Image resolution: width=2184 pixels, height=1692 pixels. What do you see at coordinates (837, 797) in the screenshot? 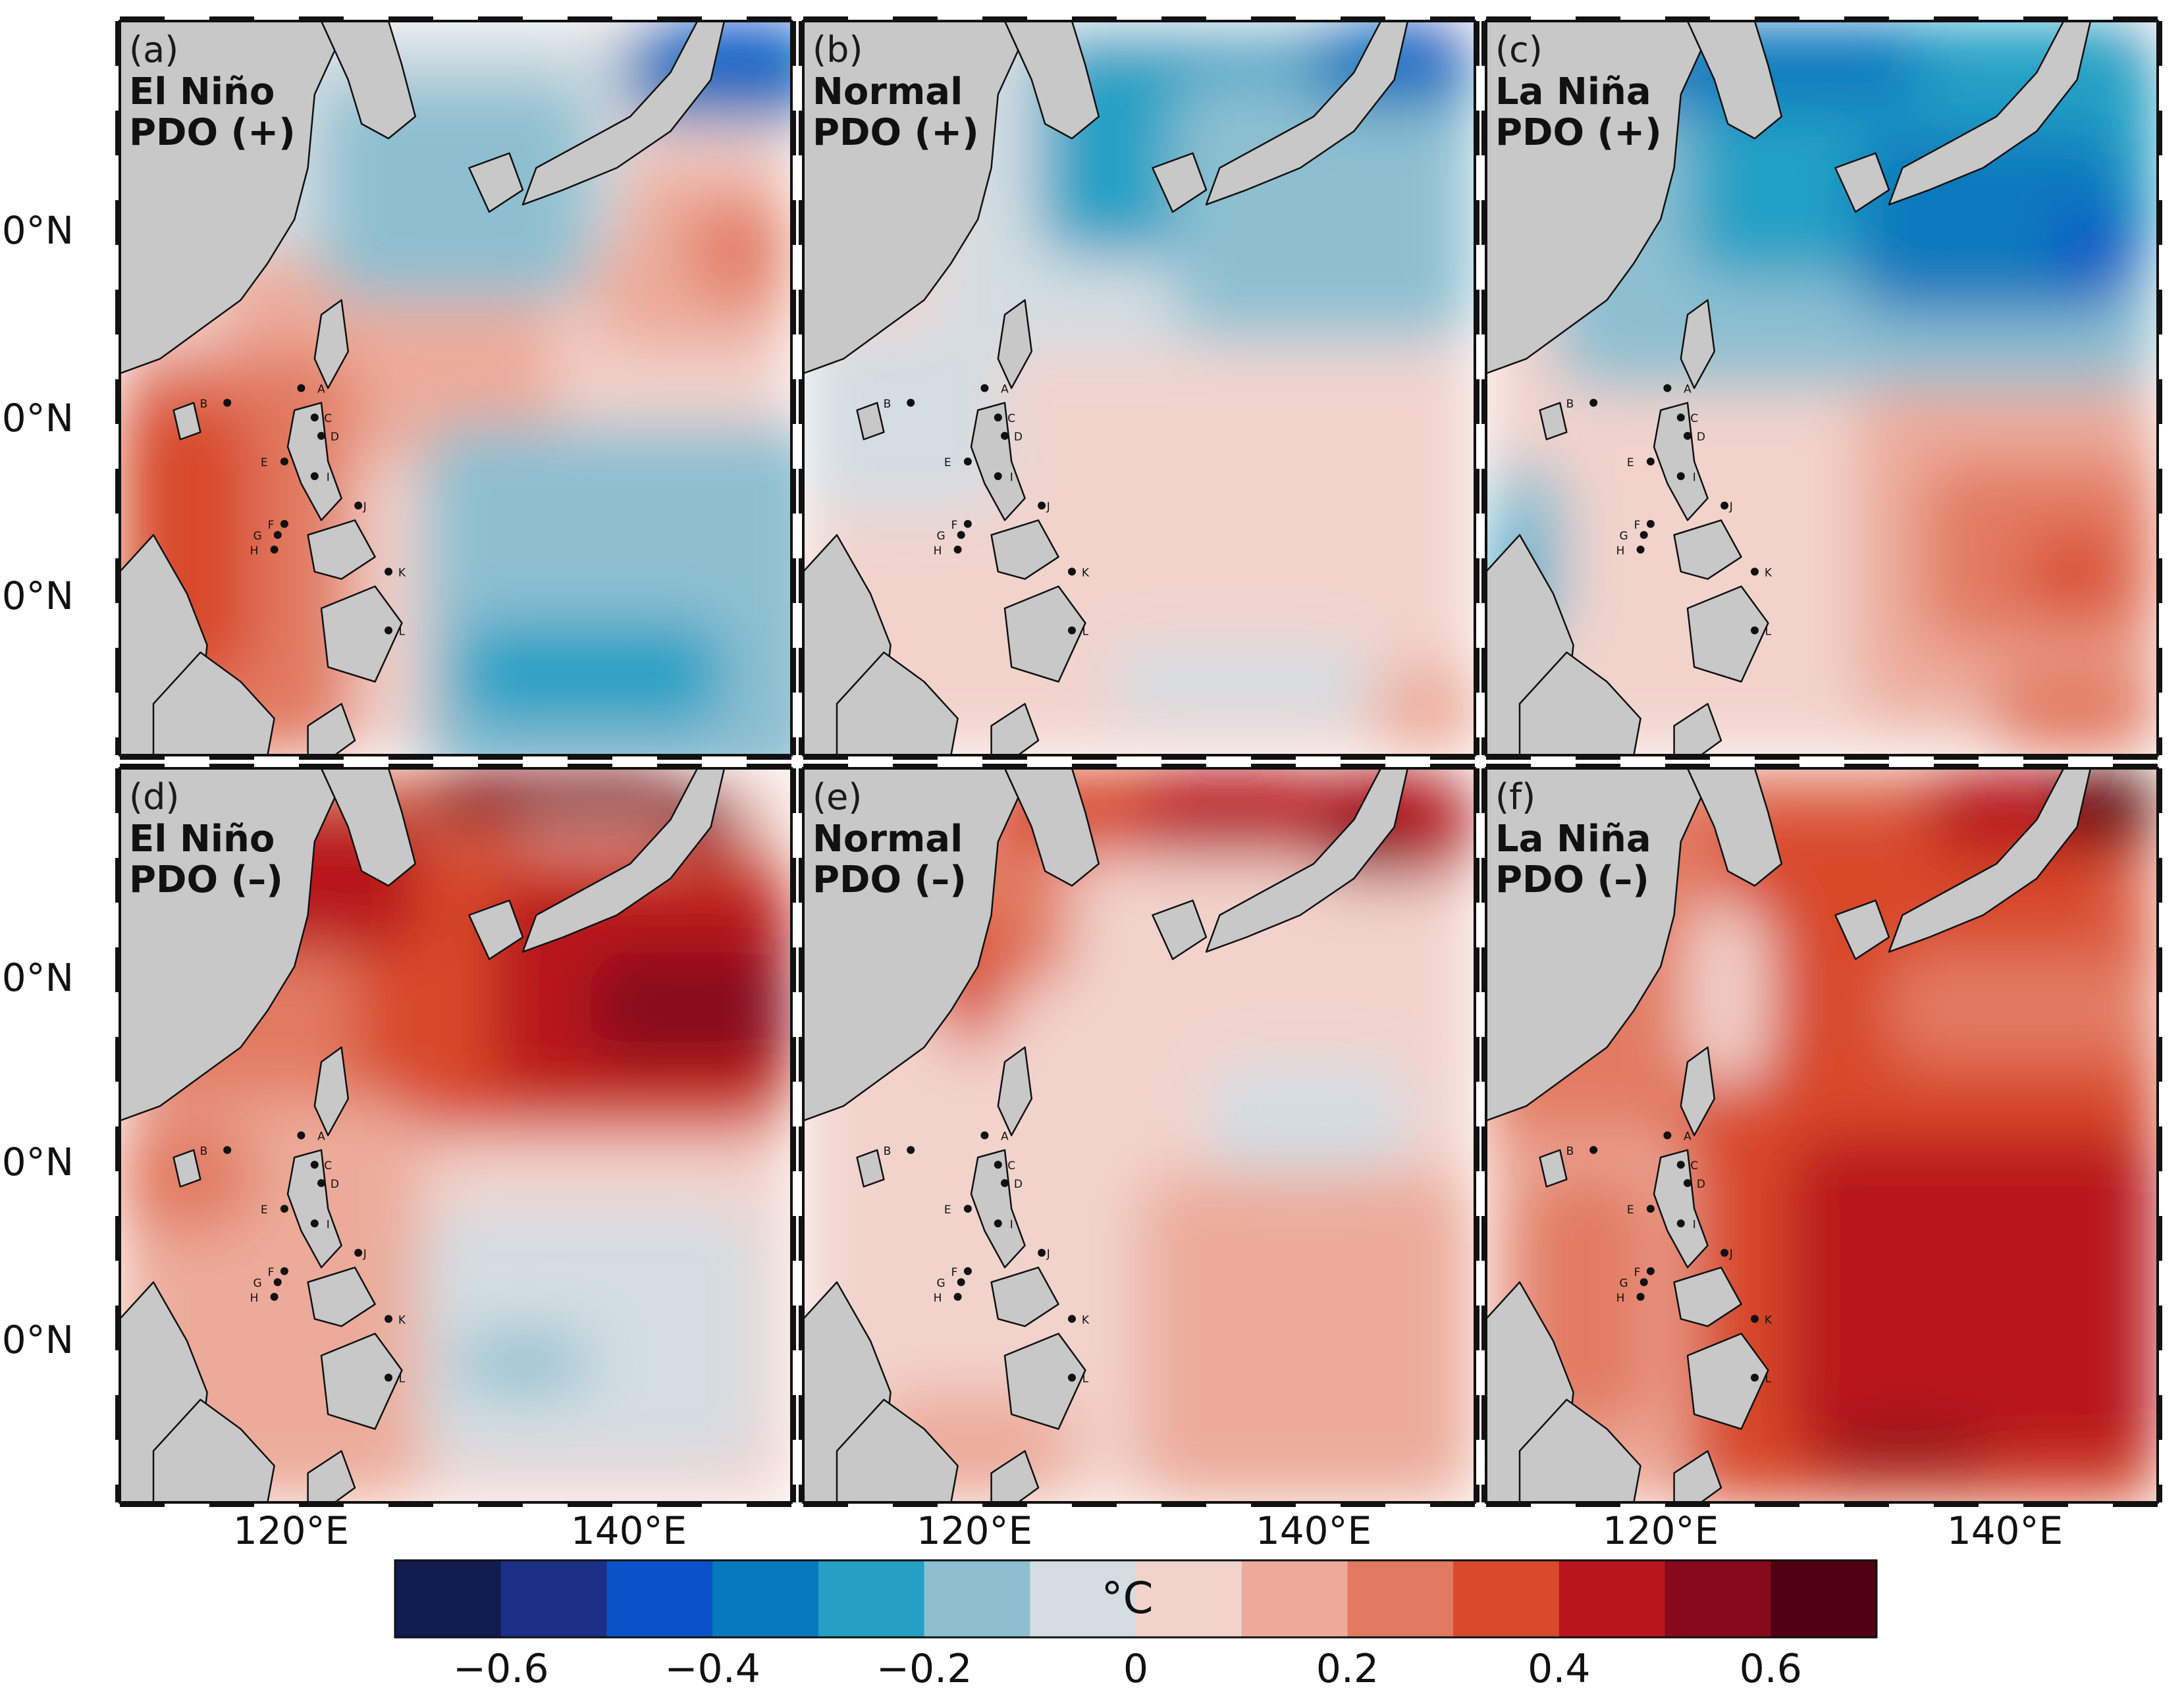
I see `panel-tag: (e)` at bounding box center [837, 797].